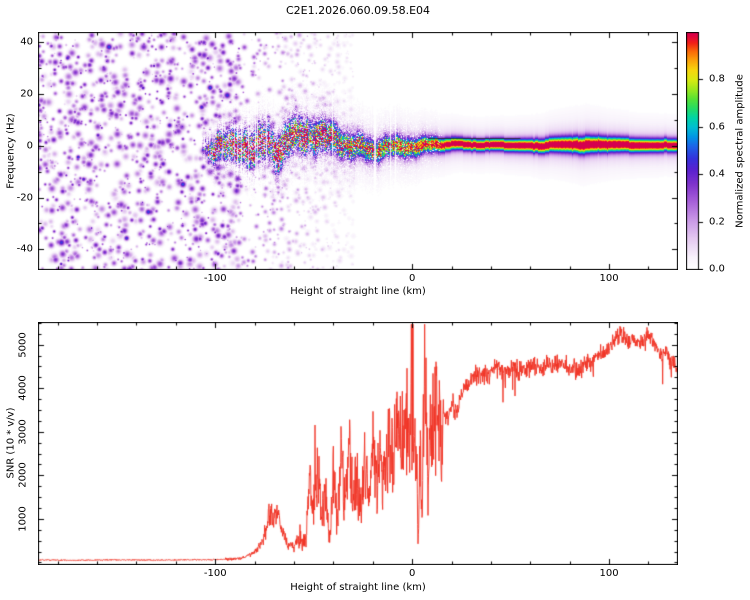 This screenshot has width=750, height=600. I want to click on snr-y-tick-label: 5000, so click(23, 344).